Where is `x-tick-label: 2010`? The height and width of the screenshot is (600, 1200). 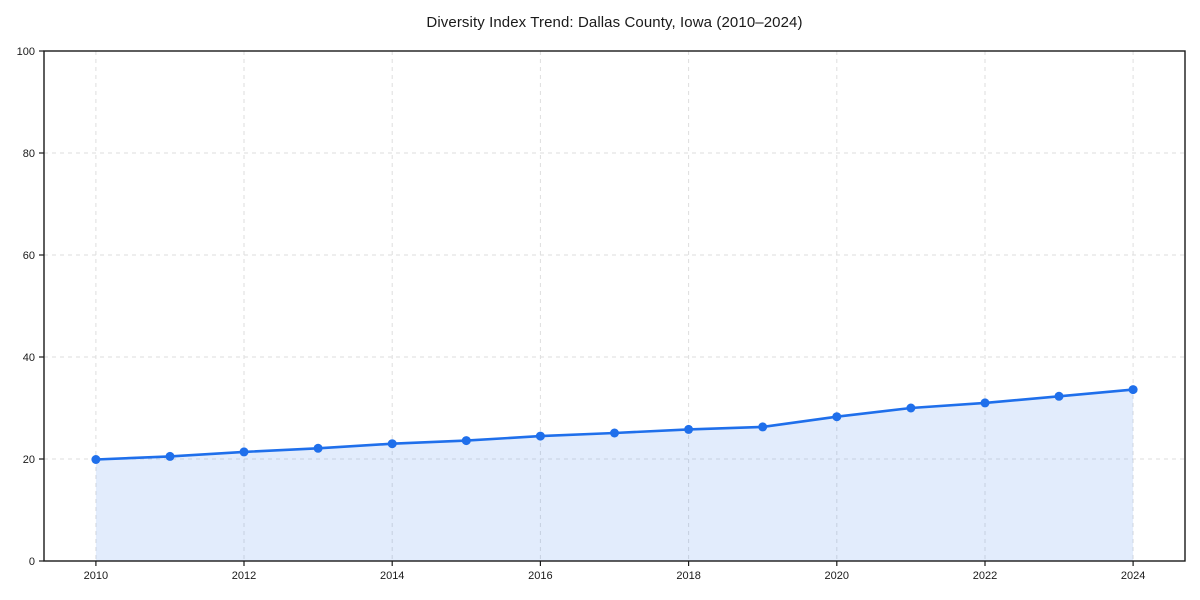 x-tick-label: 2010 is located at coordinates (96, 576).